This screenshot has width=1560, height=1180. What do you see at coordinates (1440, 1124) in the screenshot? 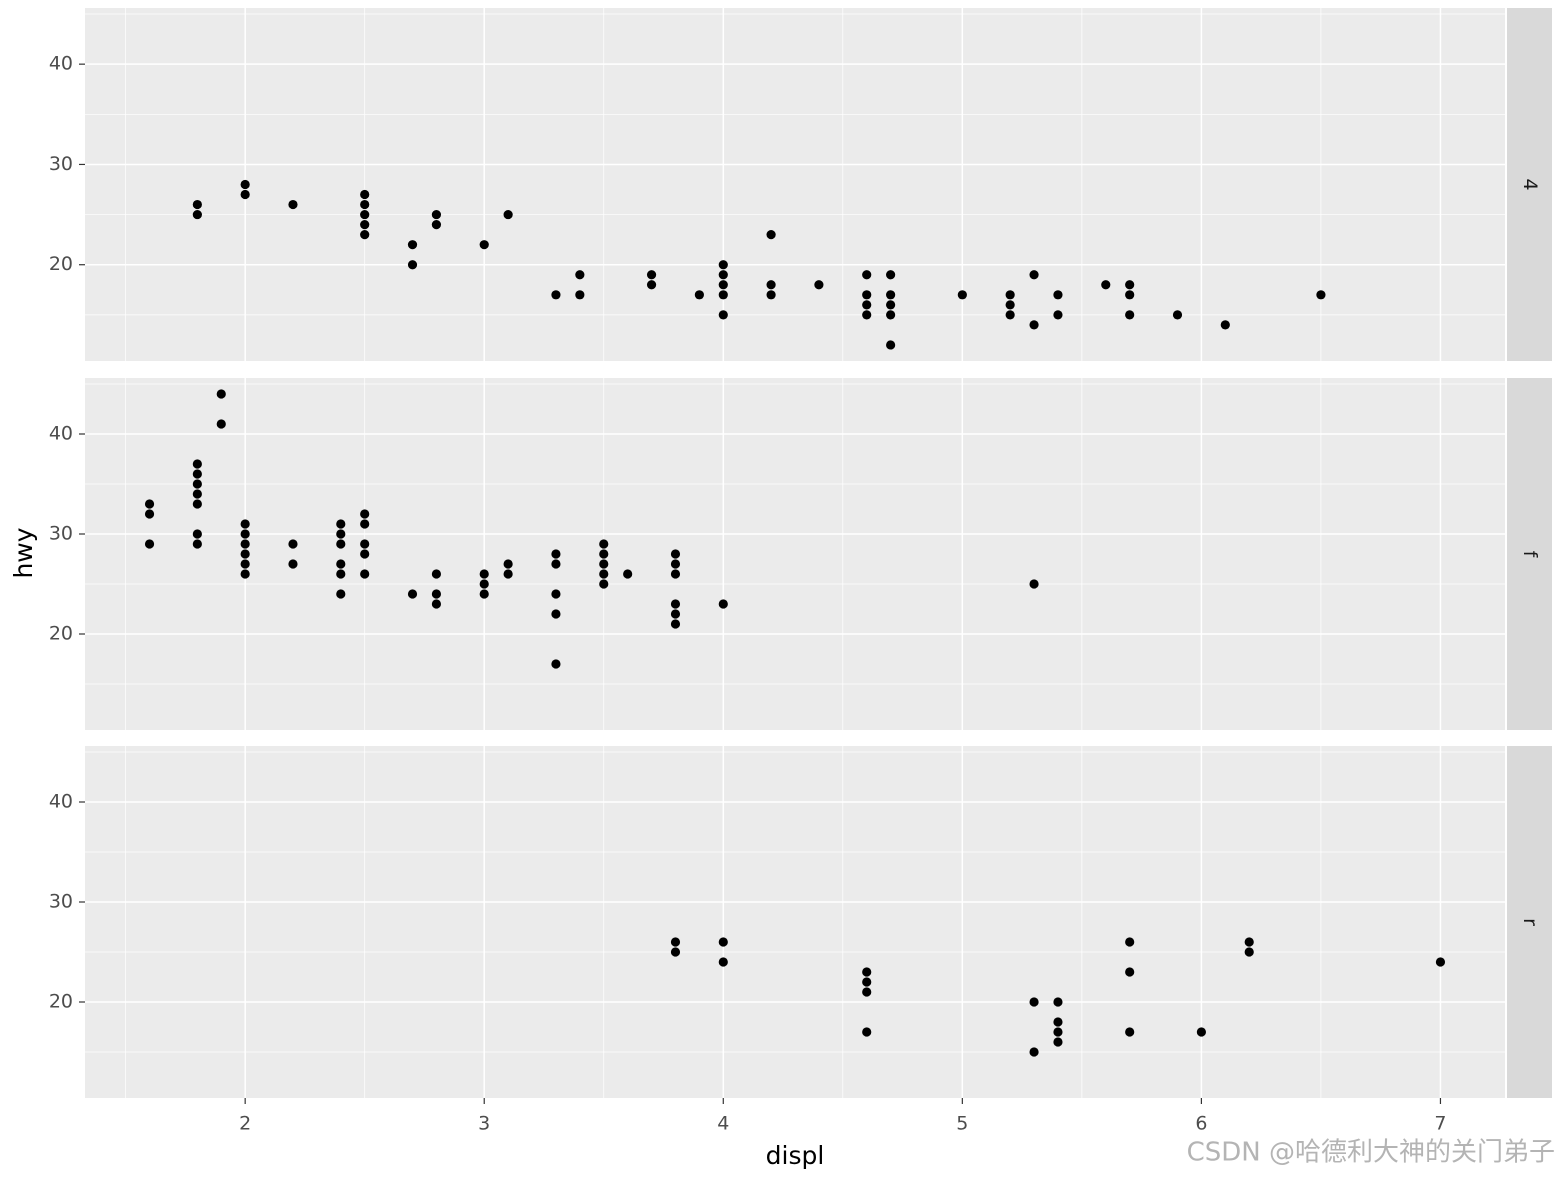
I see `x-tick-label: 7` at bounding box center [1440, 1124].